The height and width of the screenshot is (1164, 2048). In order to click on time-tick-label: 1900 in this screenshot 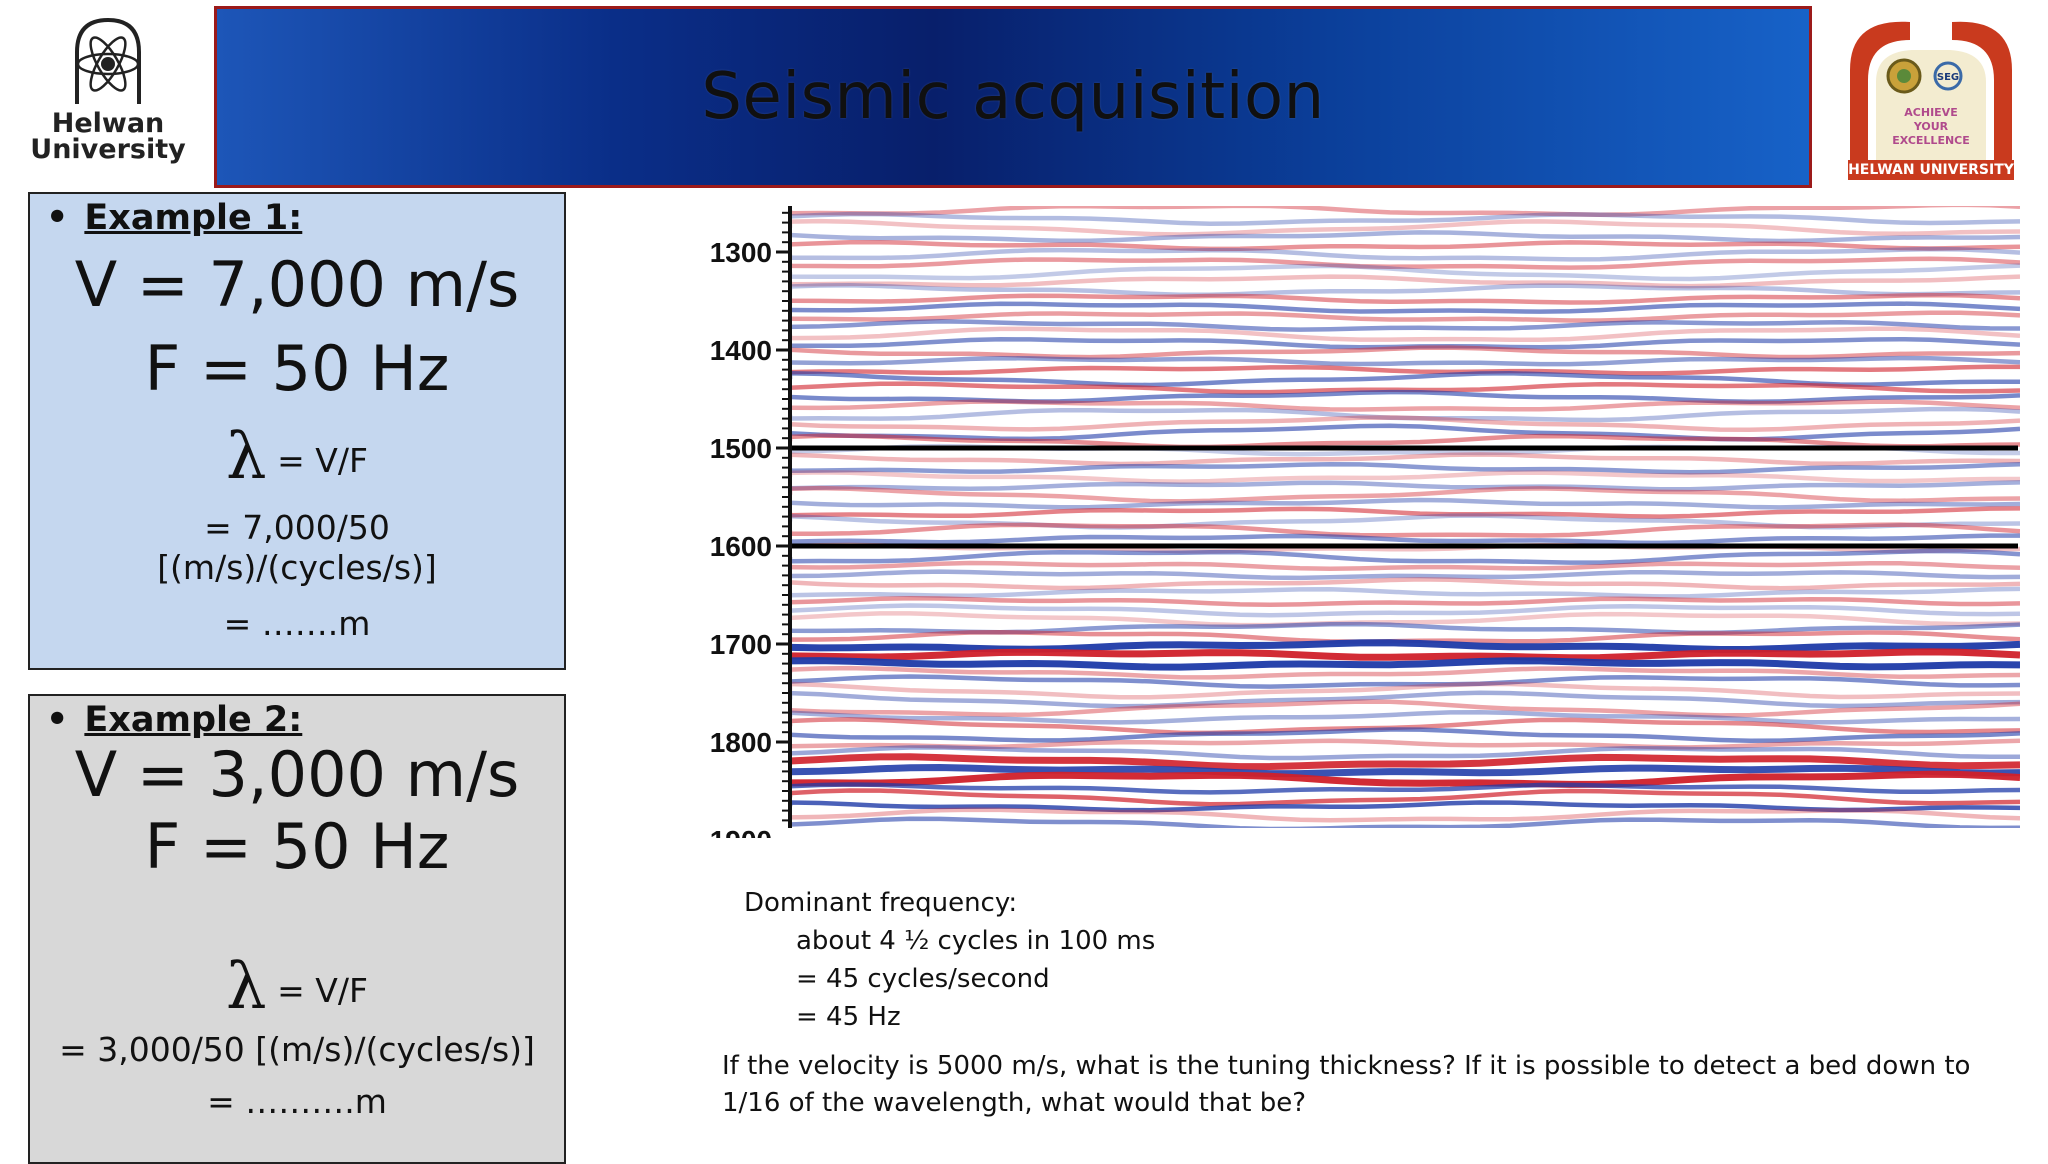, I will do `click(741, 831)`.